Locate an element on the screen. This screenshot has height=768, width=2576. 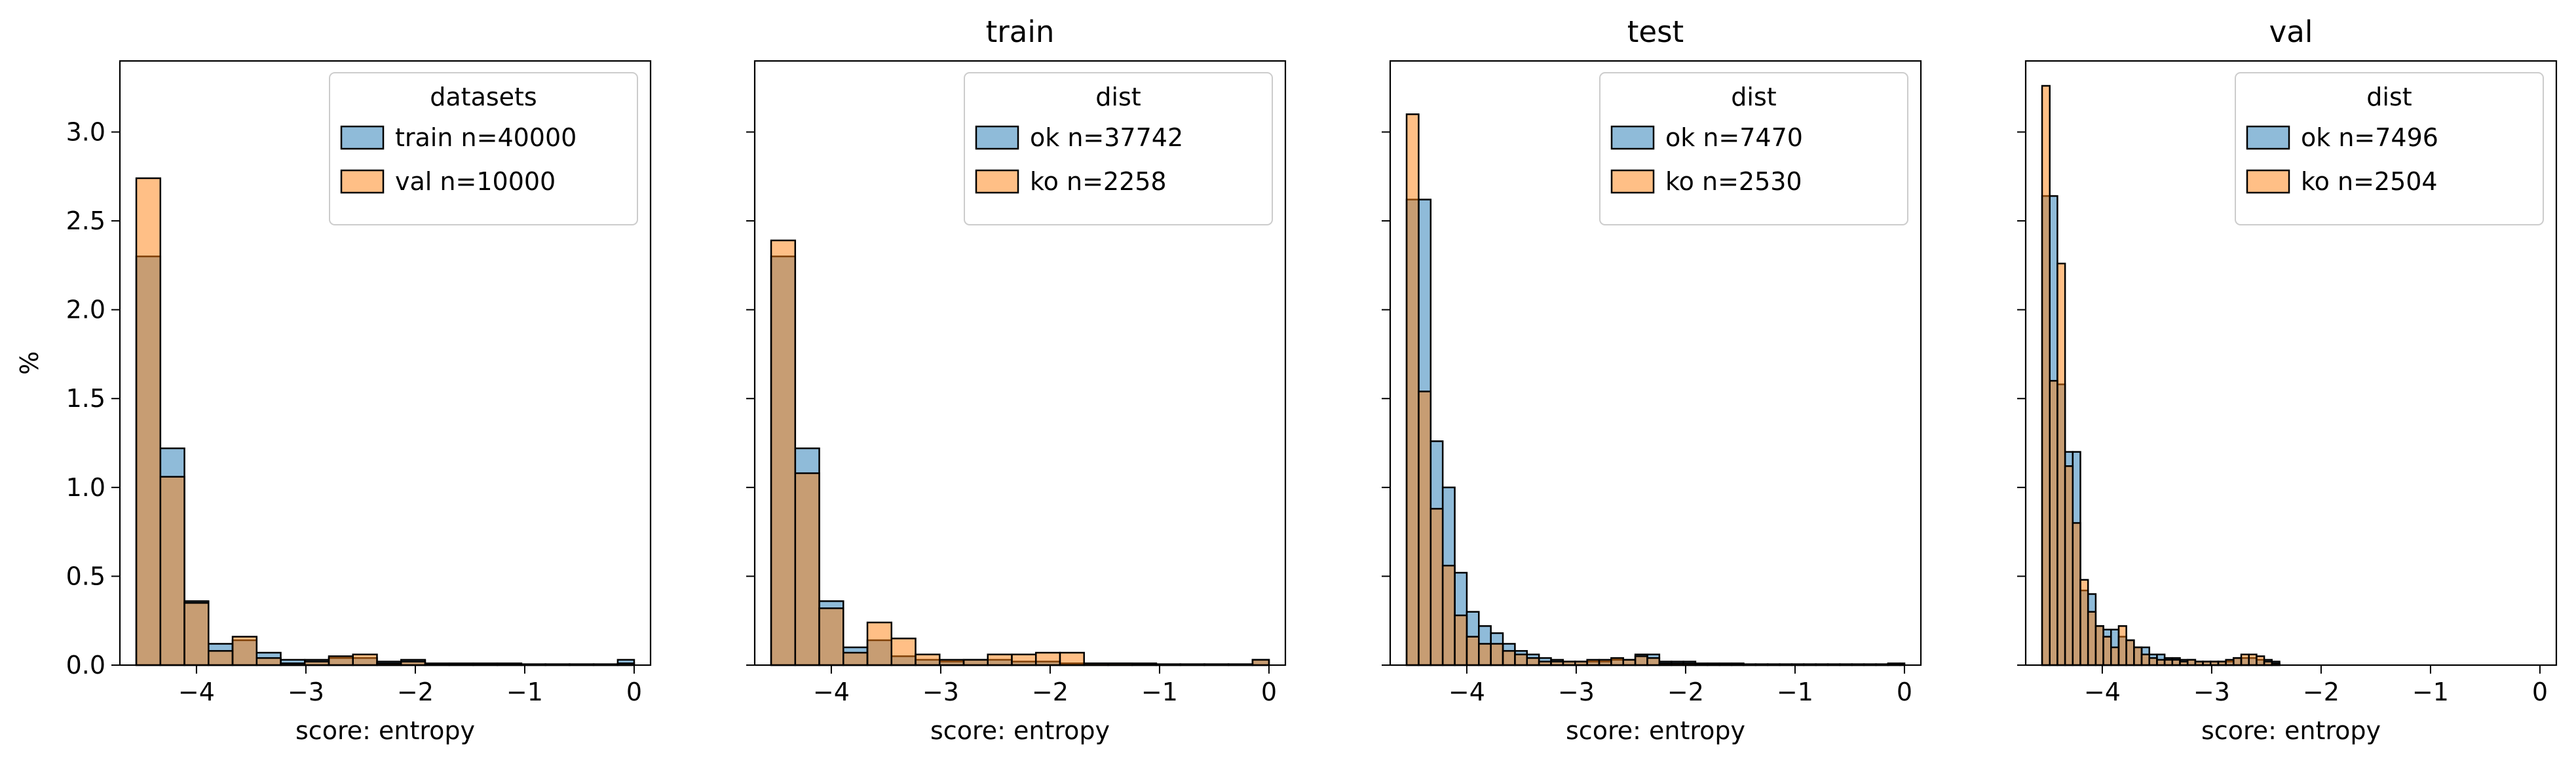
legend: dist ok n=7496 ko n=2504 is located at coordinates (2389, 148).